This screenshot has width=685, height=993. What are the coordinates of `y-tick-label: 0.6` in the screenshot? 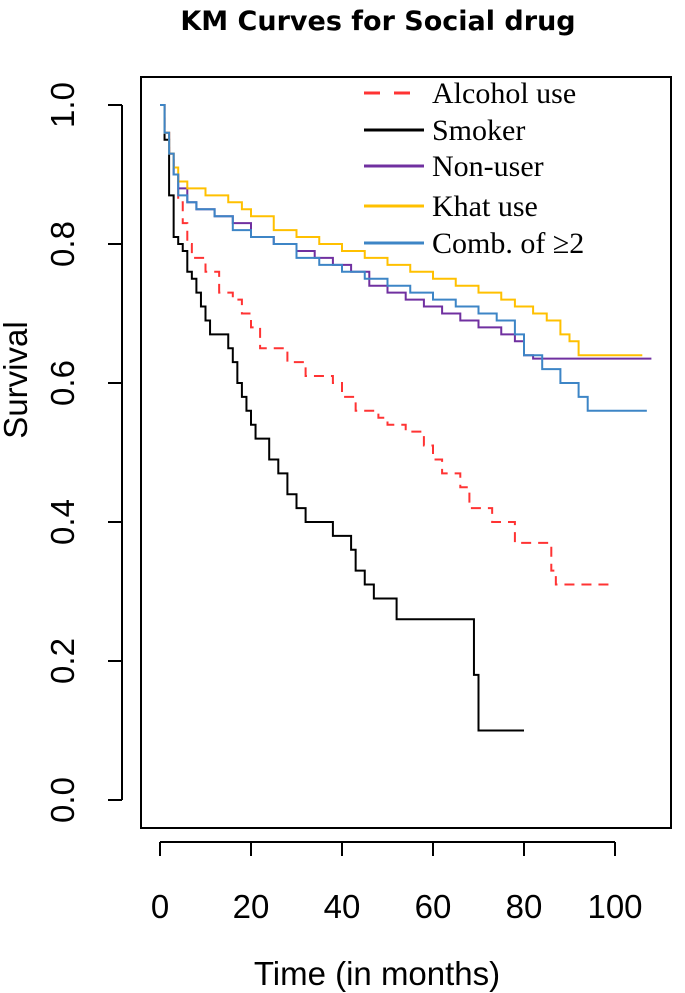 It's located at (62, 383).